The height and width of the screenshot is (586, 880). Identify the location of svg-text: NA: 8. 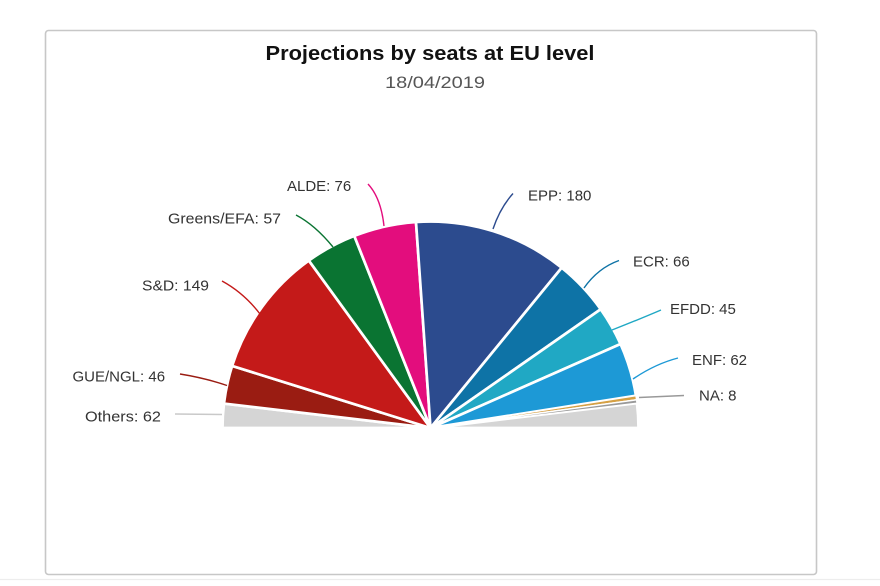
(718, 396).